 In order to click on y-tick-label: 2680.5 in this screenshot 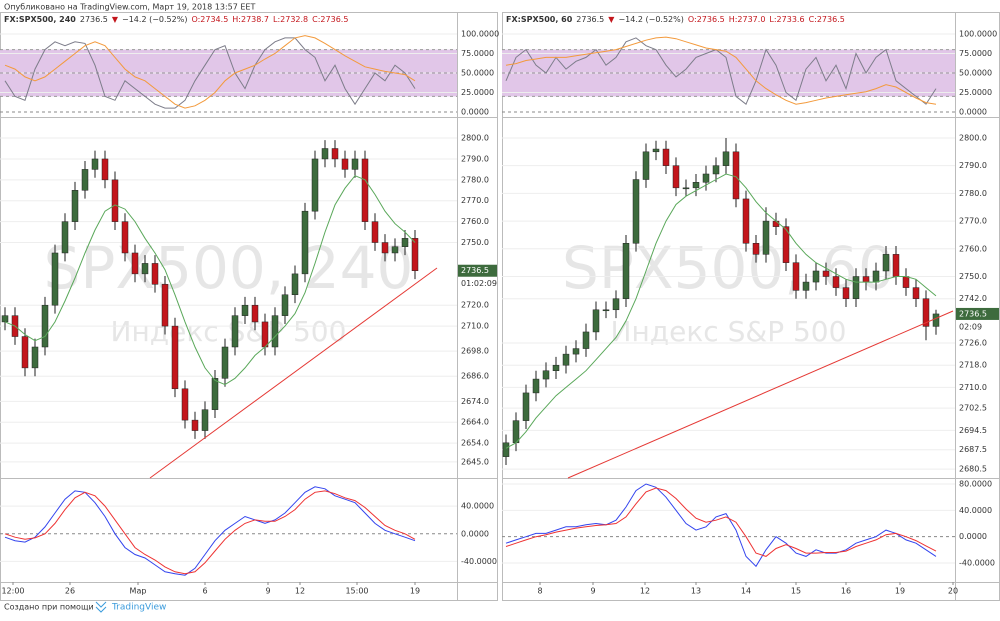, I will do `click(973, 469)`.